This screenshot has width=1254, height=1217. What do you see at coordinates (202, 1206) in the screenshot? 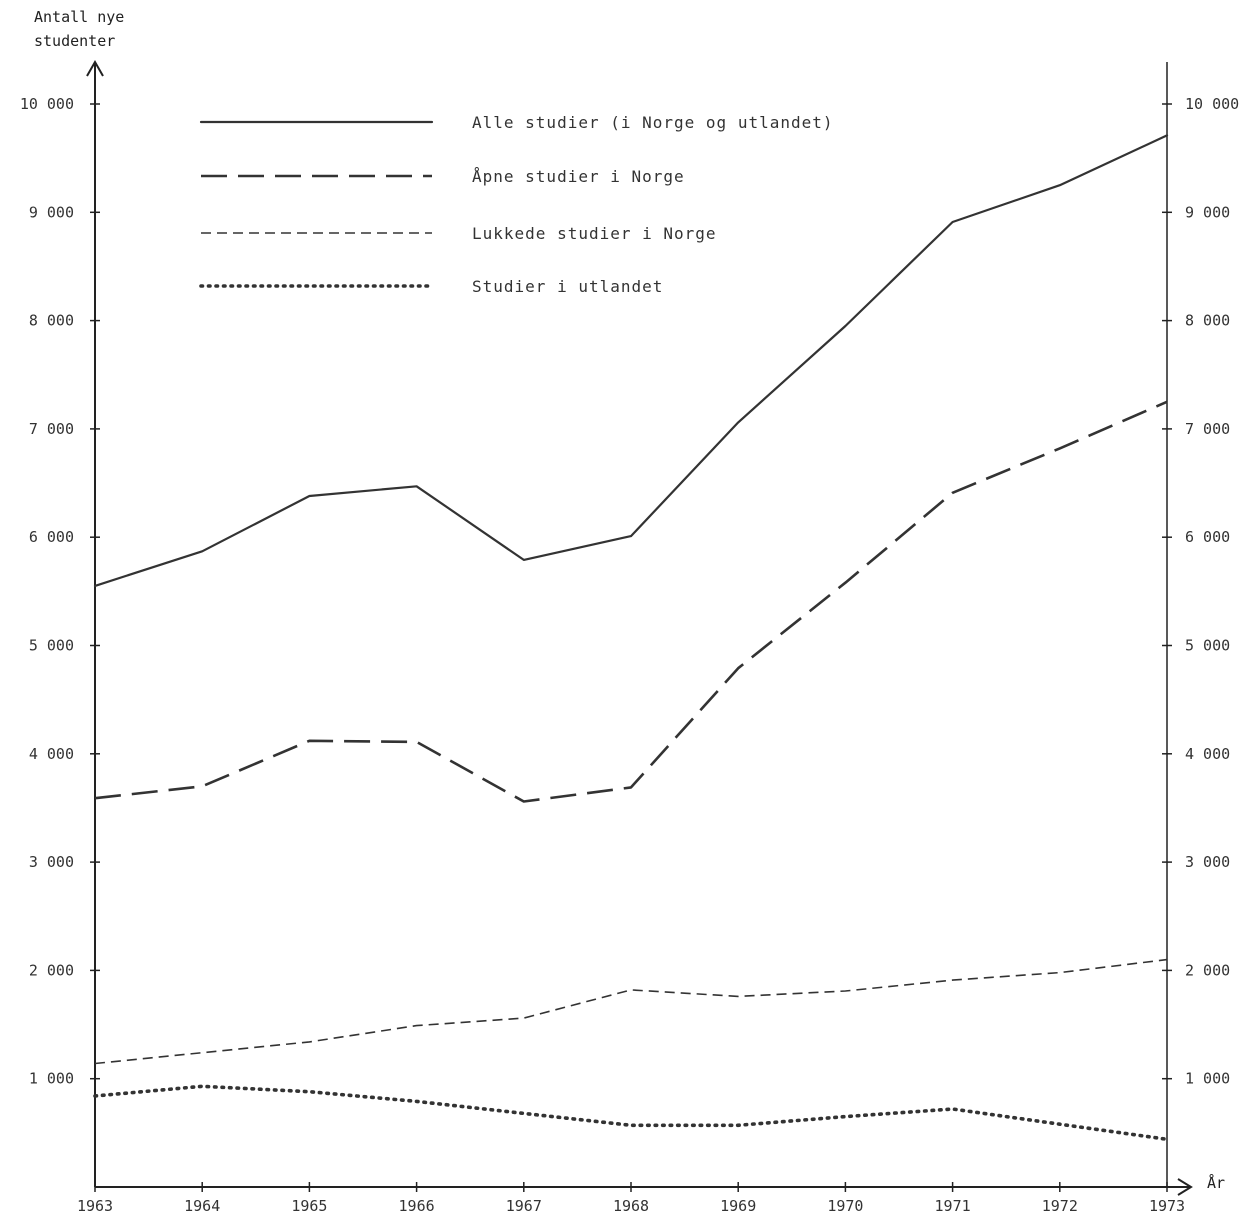
I see `x-tick-label: 1964` at bounding box center [202, 1206].